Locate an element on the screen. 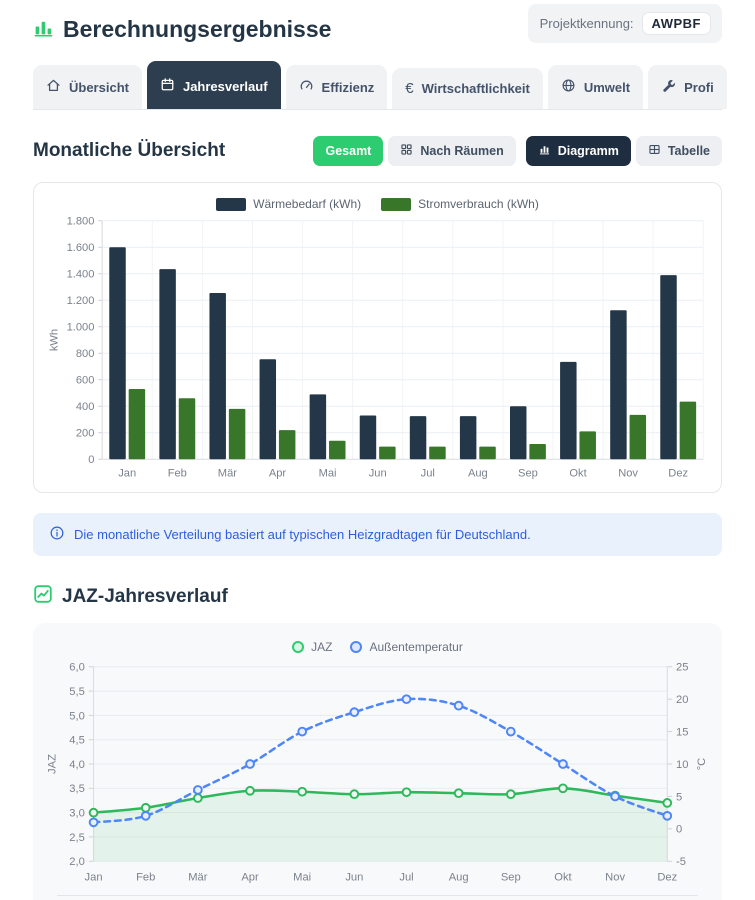 The width and height of the screenshot is (755, 900). legend-item-jaz: JAZ is located at coordinates (312, 647).